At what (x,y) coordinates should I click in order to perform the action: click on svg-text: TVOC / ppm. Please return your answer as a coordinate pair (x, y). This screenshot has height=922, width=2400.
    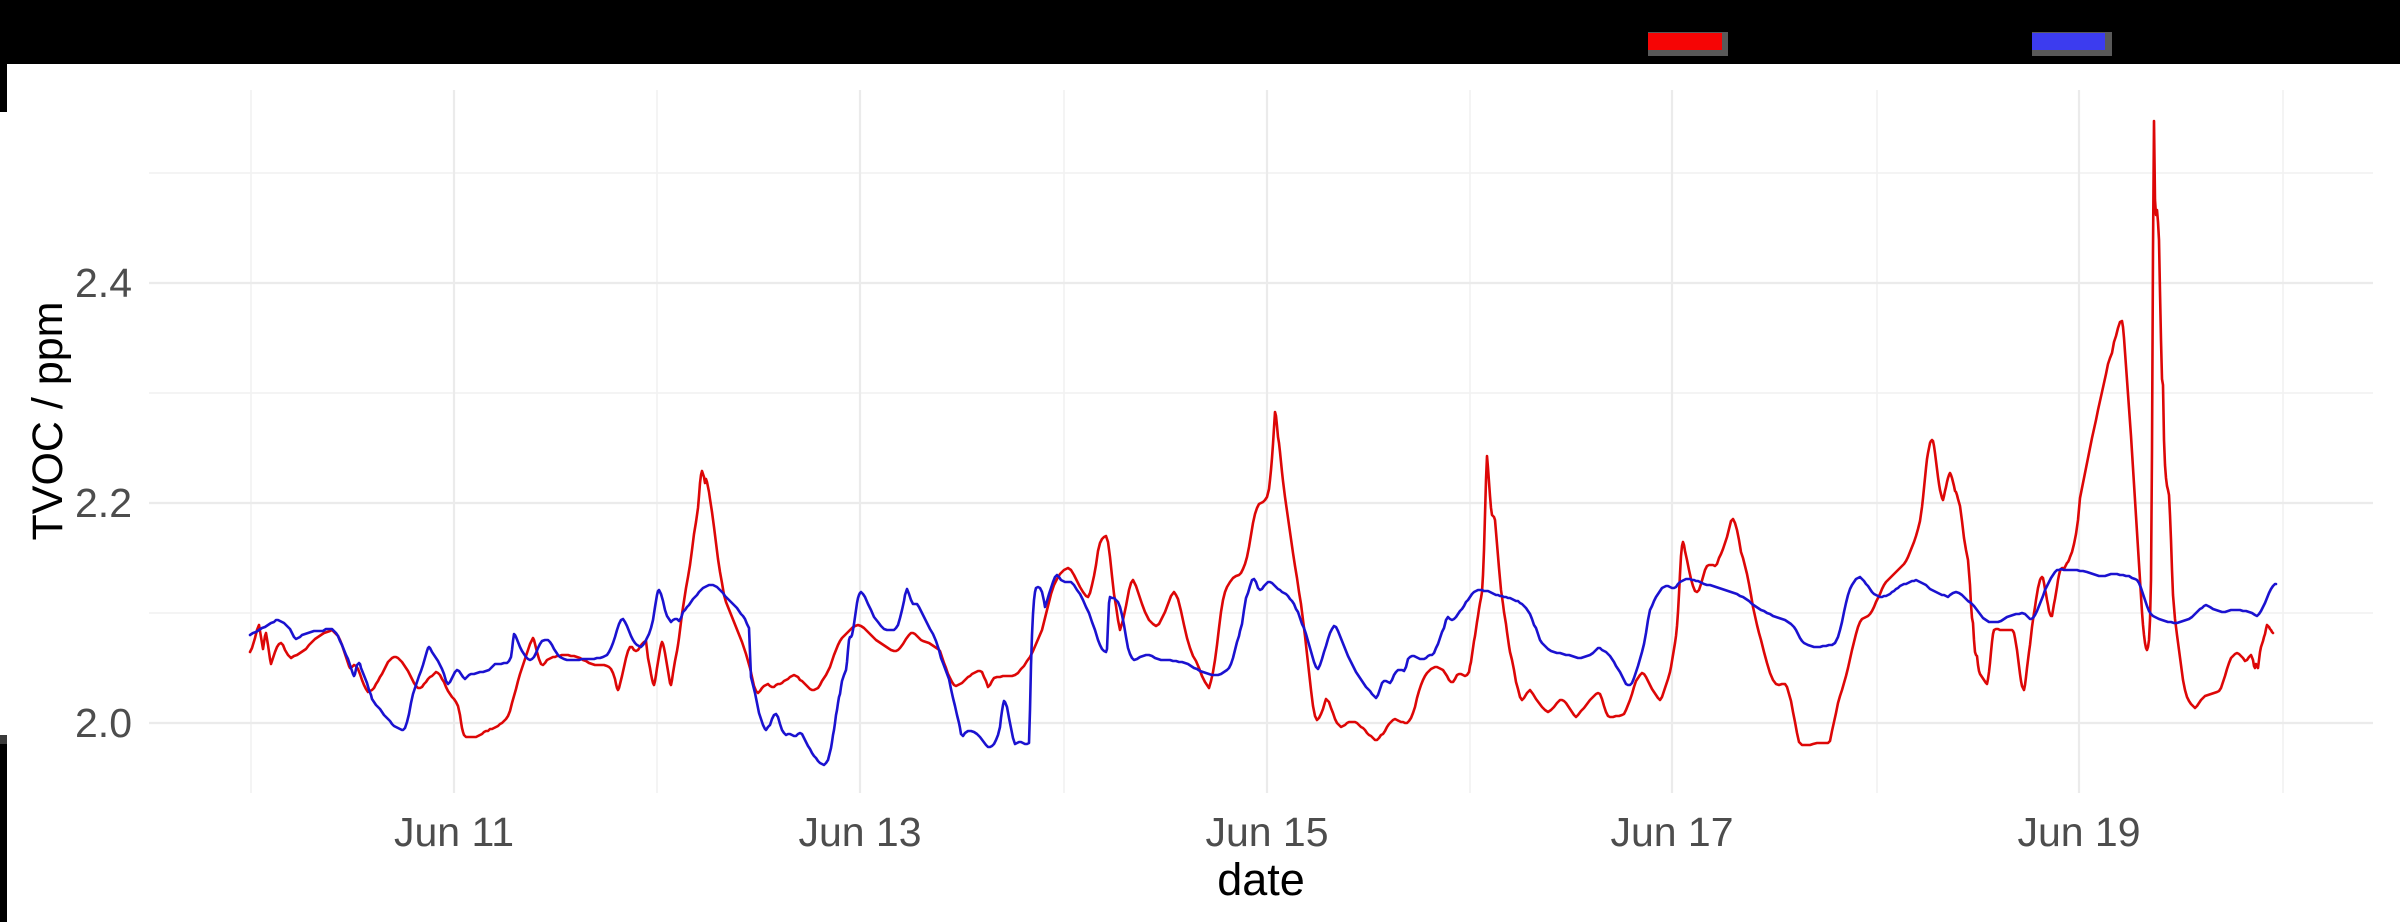
    Looking at the image, I should click on (48, 421).